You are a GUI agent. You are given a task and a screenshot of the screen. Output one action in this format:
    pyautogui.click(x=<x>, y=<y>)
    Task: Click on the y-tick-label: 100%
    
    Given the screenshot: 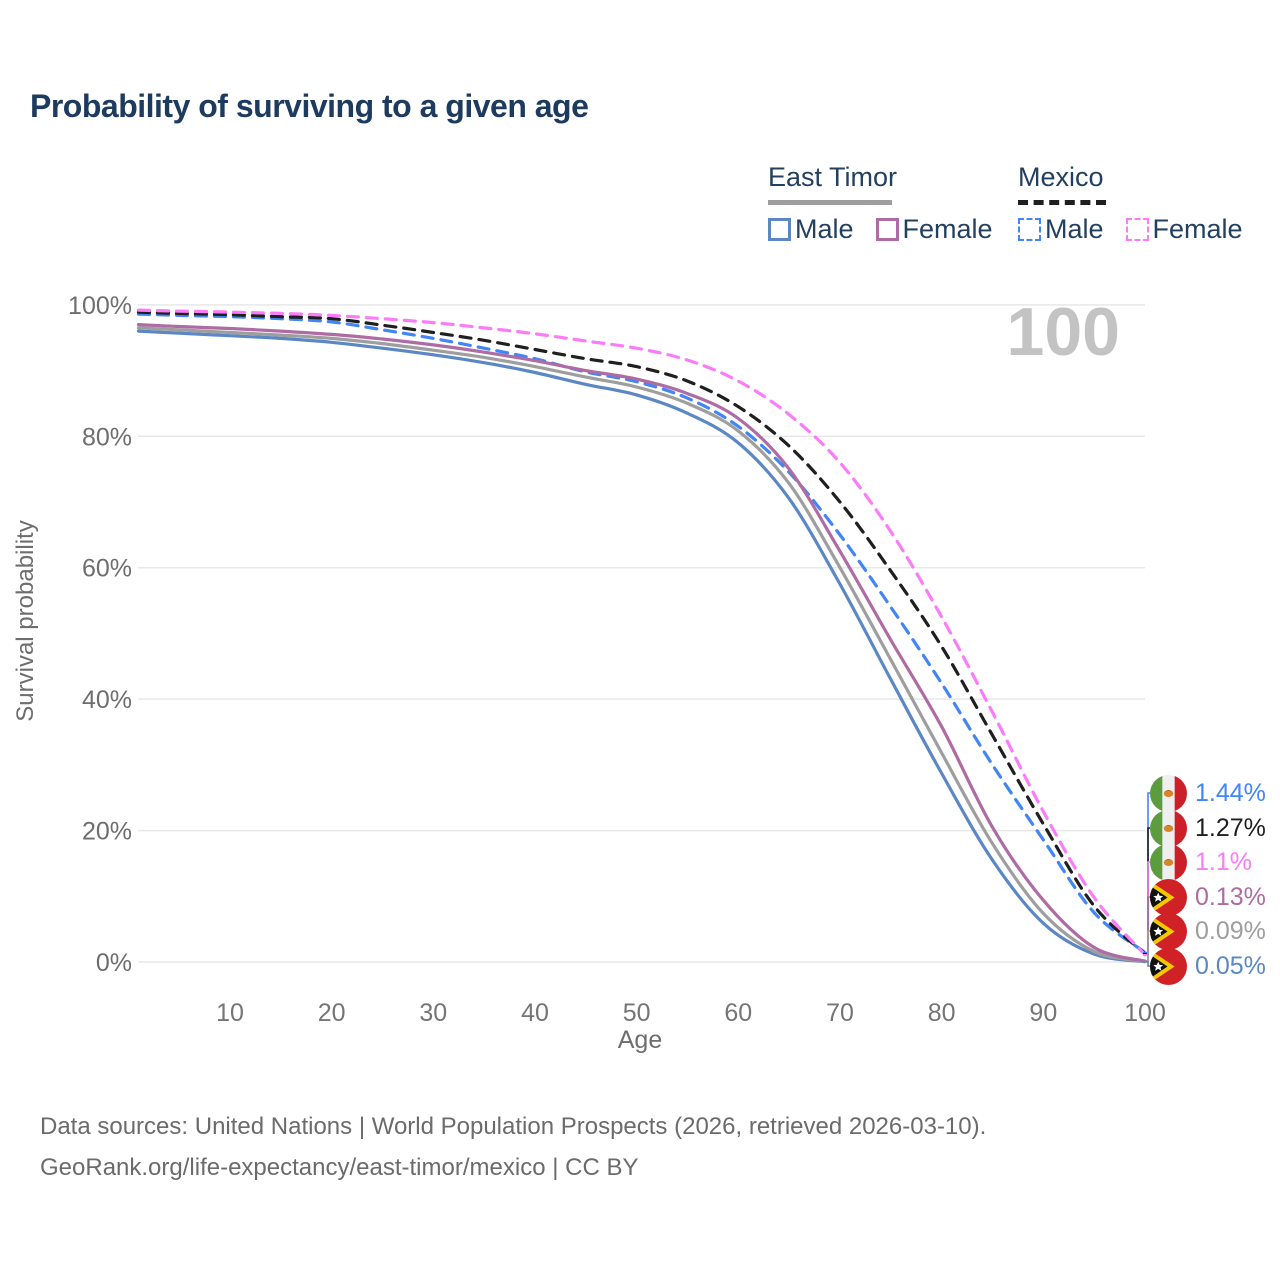 What is the action you would take?
    pyautogui.click(x=100, y=306)
    